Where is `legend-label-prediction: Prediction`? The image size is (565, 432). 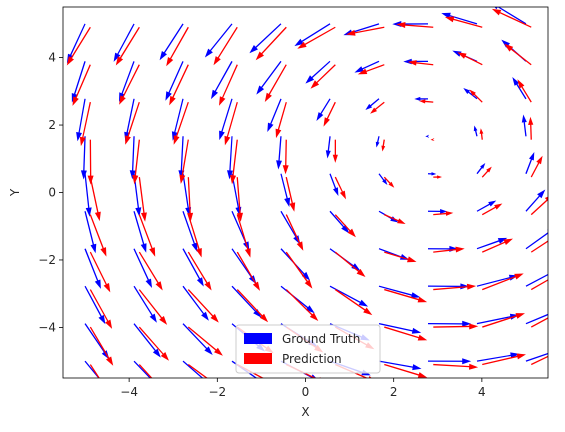
legend-label-prediction: Prediction is located at coordinates (312, 359).